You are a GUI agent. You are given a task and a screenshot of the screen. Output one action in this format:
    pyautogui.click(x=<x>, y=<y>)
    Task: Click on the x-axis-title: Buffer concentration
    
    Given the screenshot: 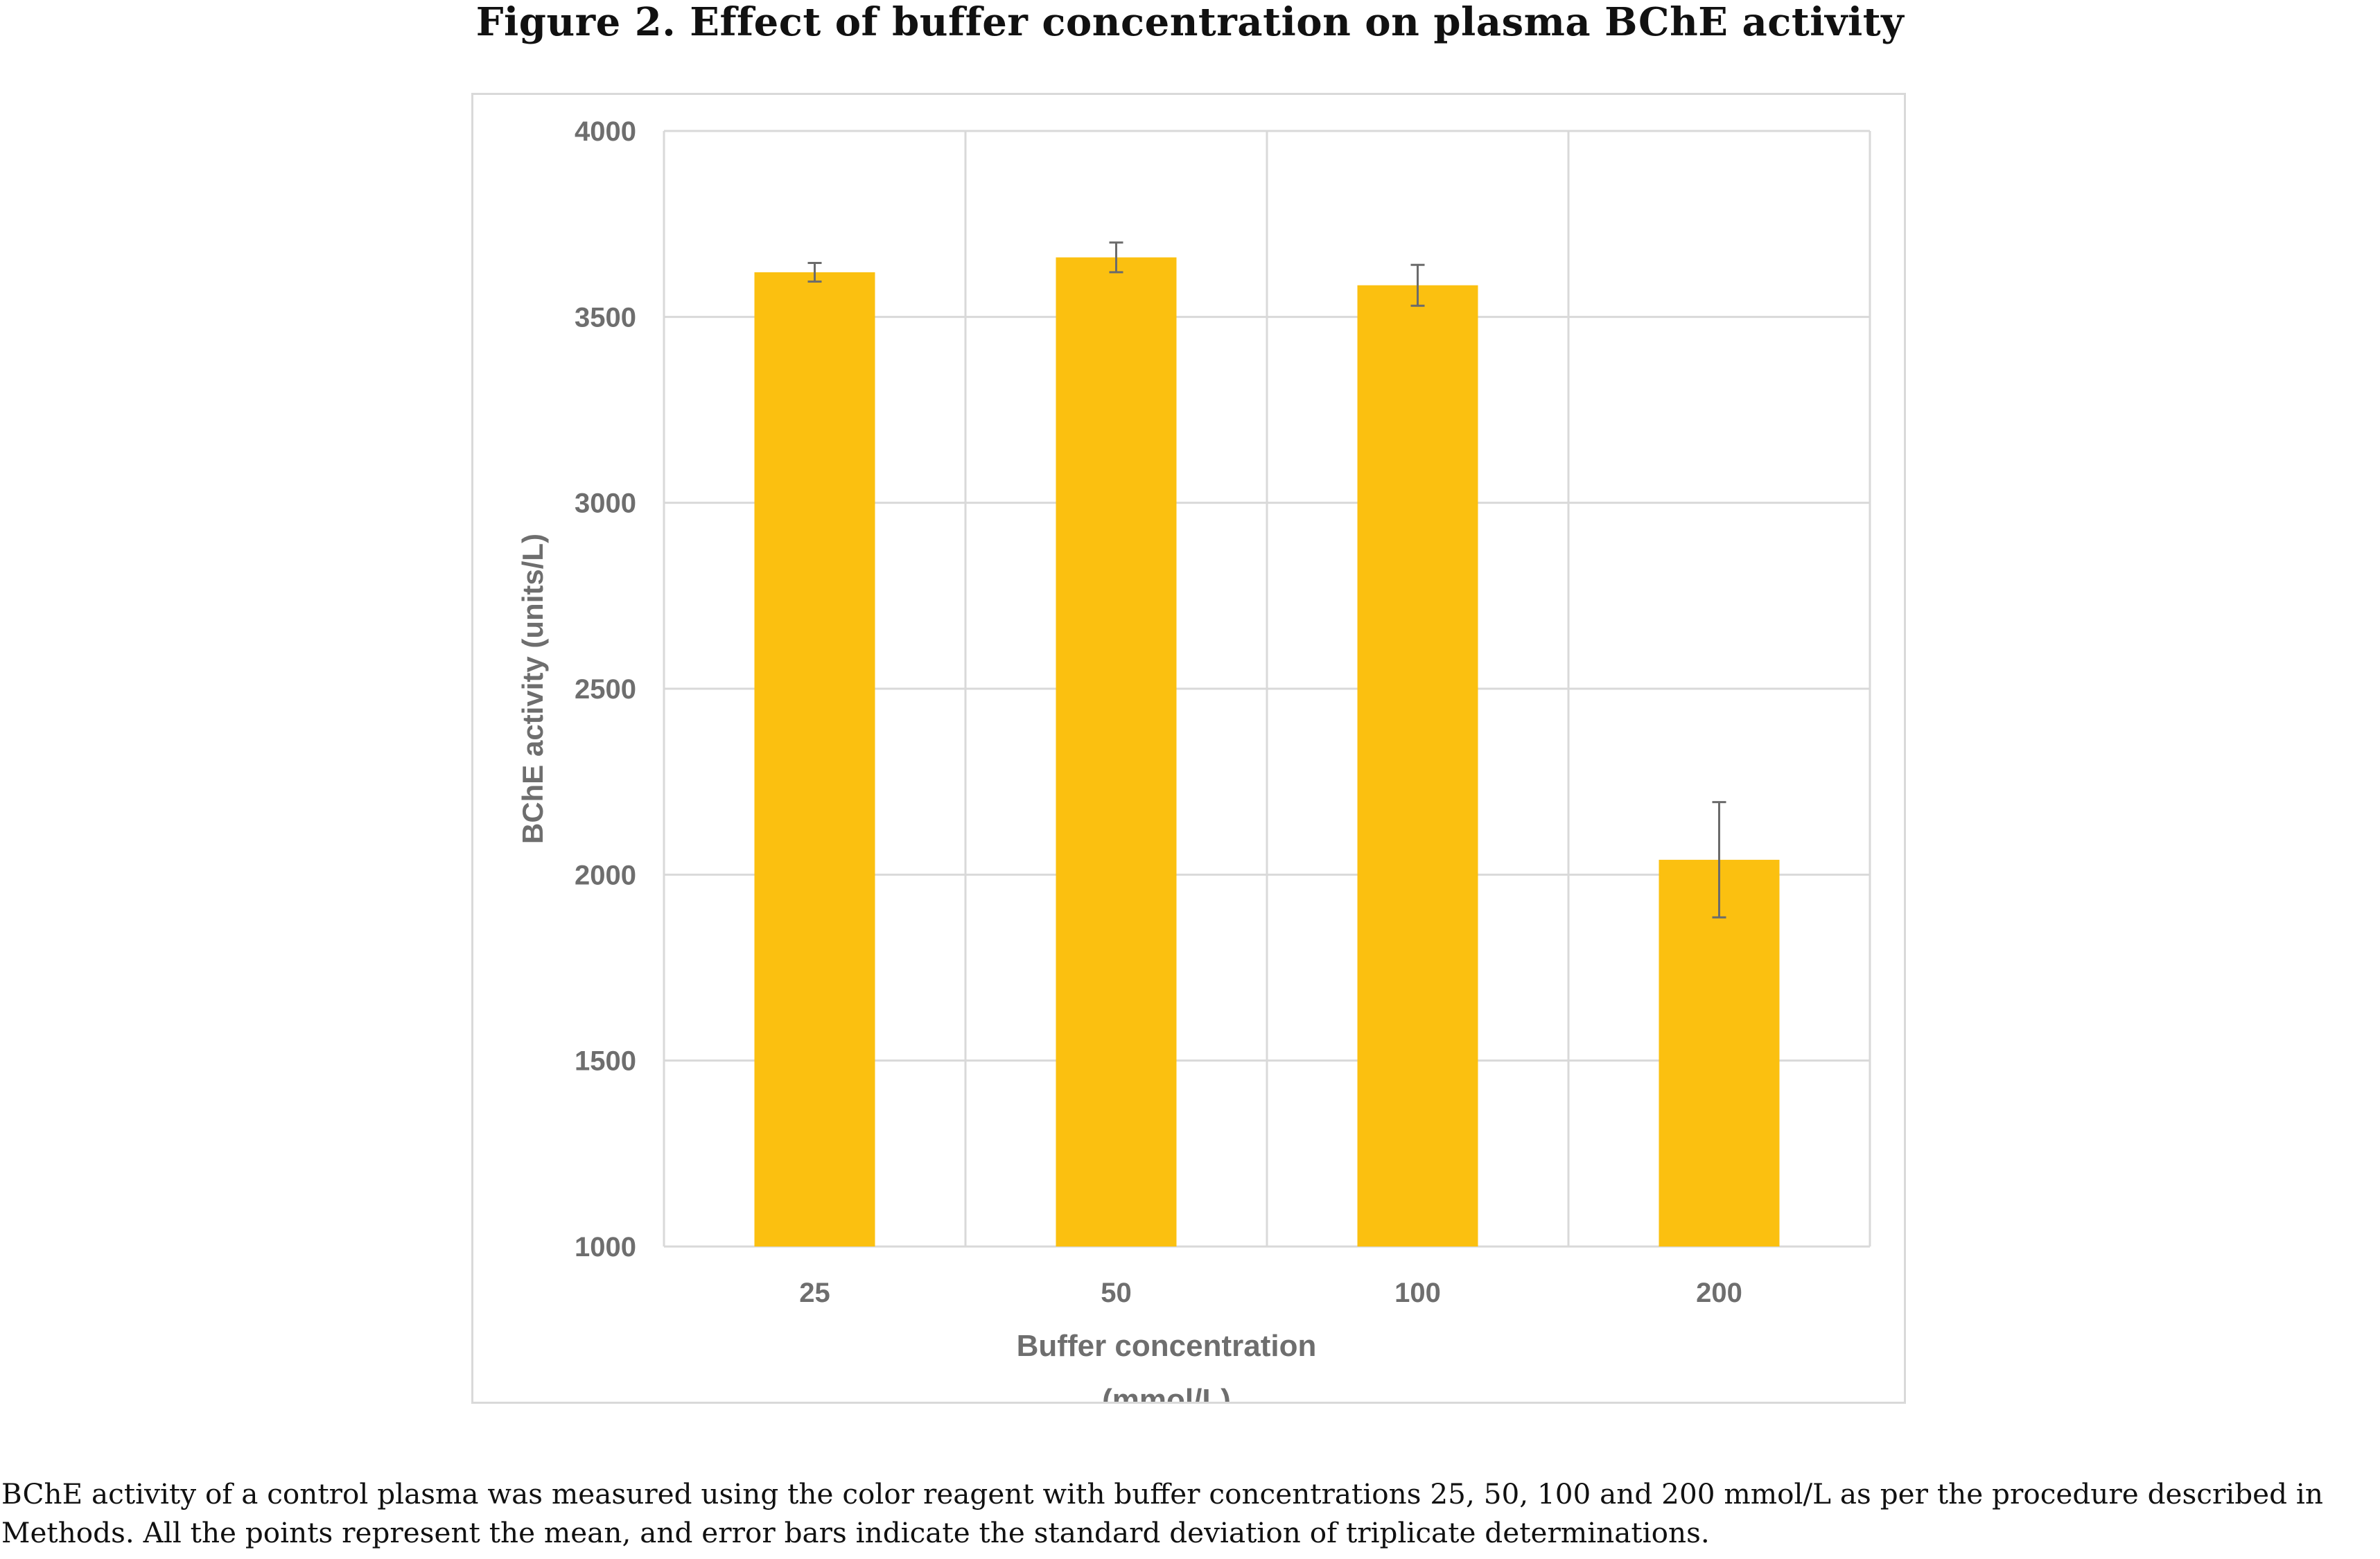 What is the action you would take?
    pyautogui.click(x=1167, y=1346)
    